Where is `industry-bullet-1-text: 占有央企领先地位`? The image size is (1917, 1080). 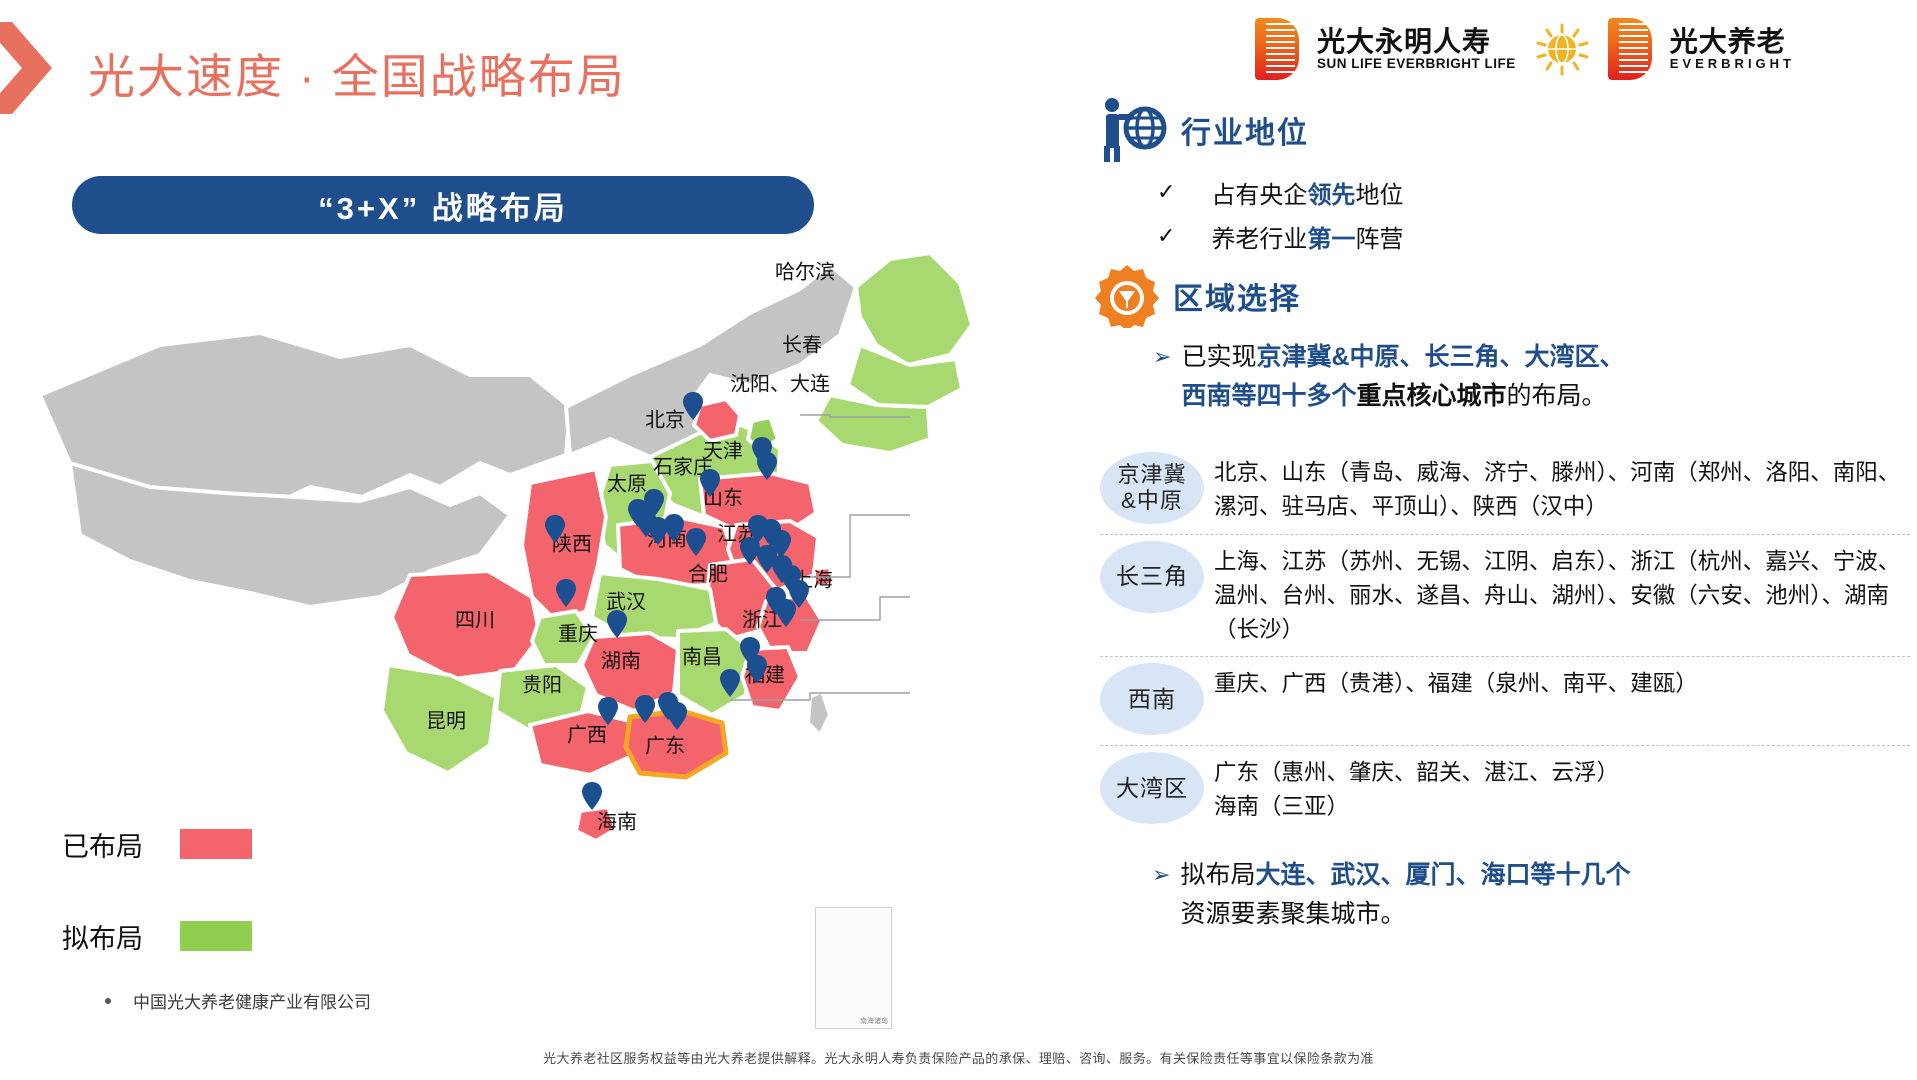 industry-bullet-1-text: 占有央企领先地位 is located at coordinates (1307, 195).